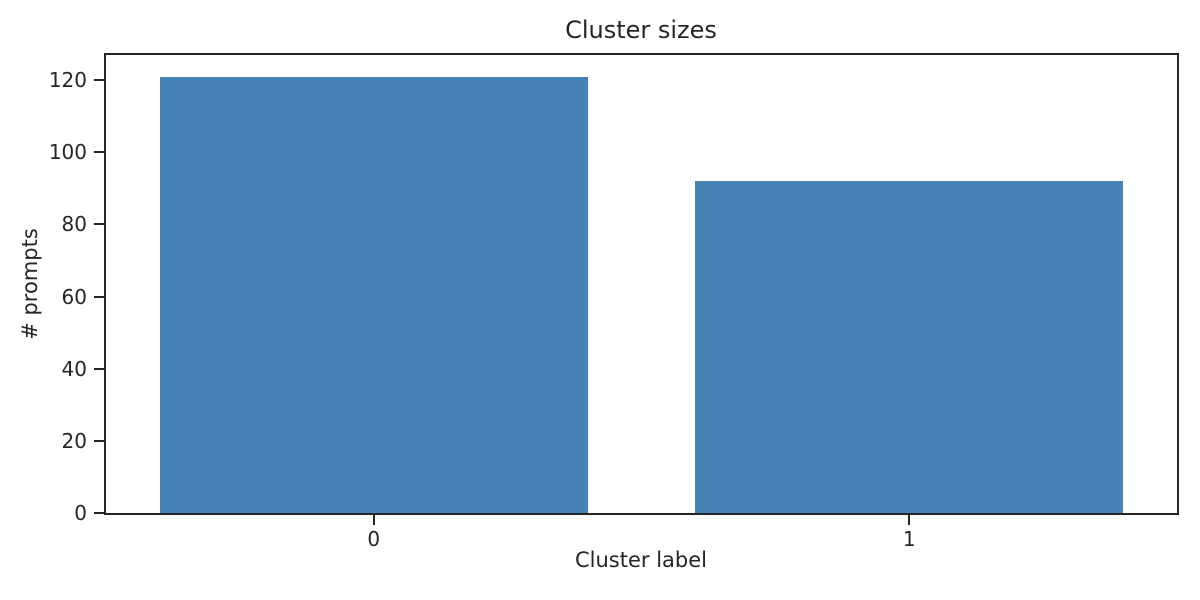  I want to click on y-axis-label: # prompts, so click(30, 284).